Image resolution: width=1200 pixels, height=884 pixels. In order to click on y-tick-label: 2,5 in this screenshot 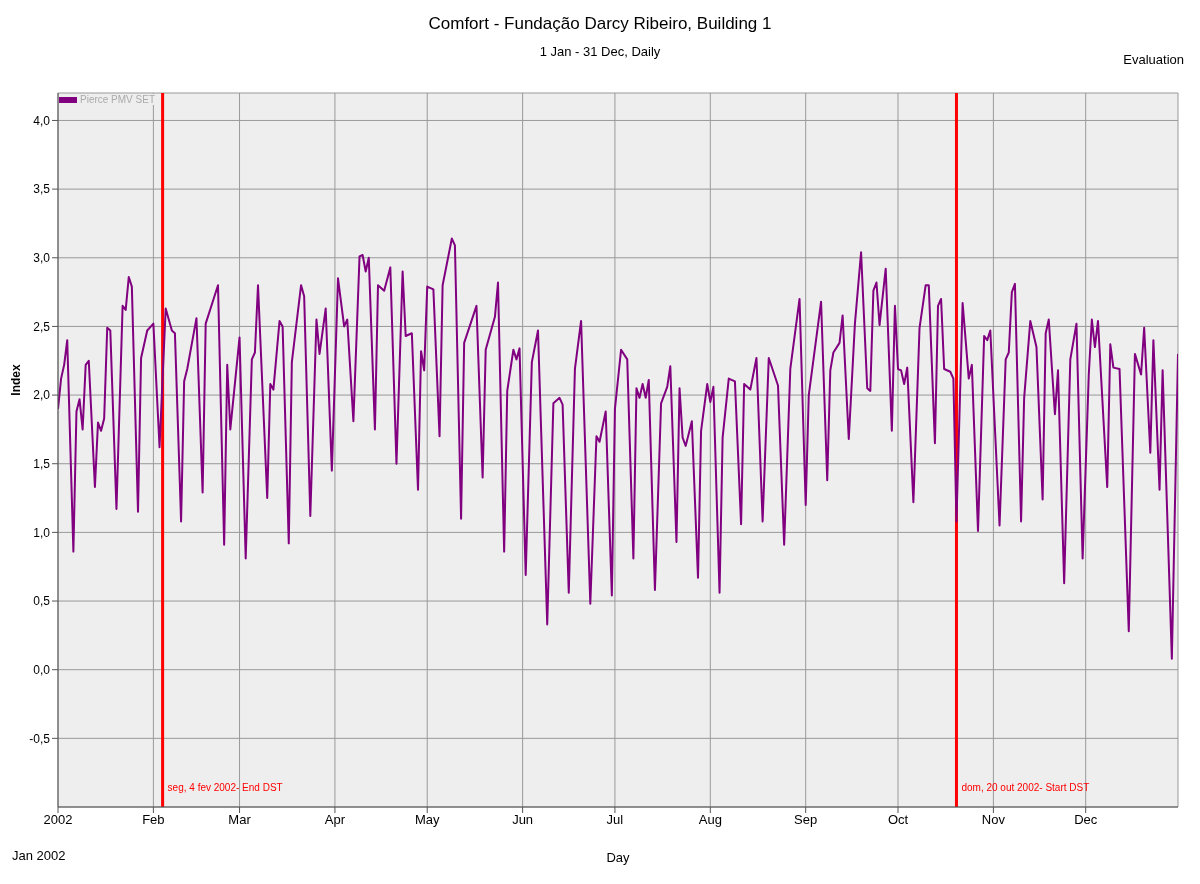, I will do `click(42, 326)`.